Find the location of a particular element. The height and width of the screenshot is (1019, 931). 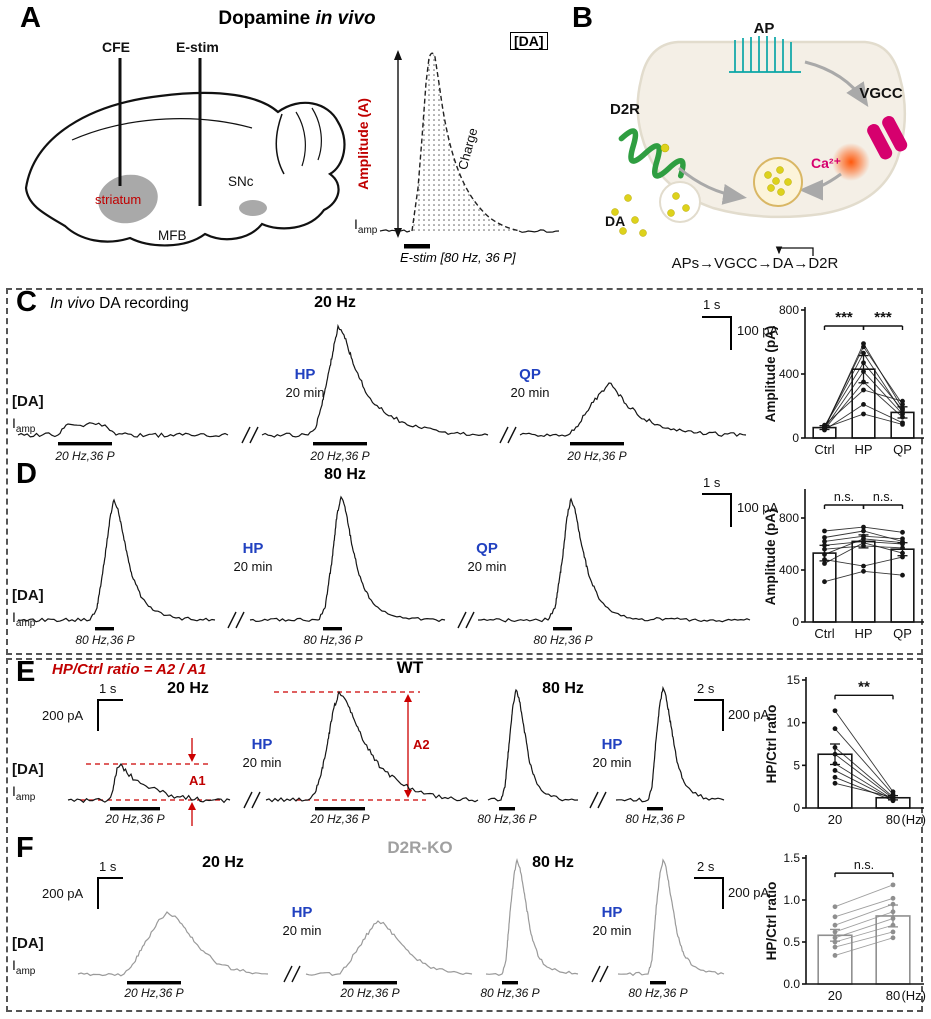

panelE-iamp: Iamp is located at coordinates (24, 793).